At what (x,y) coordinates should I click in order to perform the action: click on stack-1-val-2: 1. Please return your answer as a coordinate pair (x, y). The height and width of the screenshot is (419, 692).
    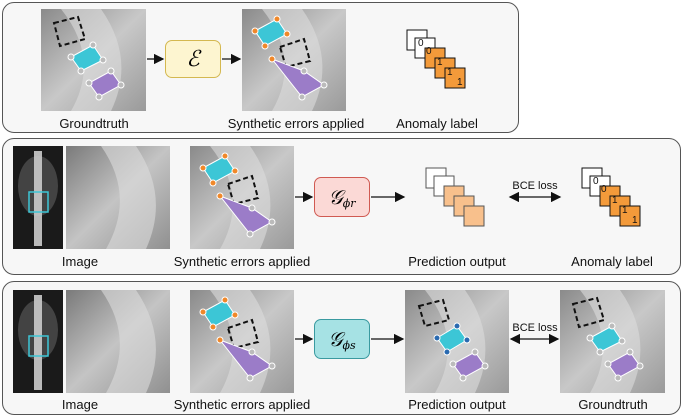
    Looking at the image, I should click on (440, 62).